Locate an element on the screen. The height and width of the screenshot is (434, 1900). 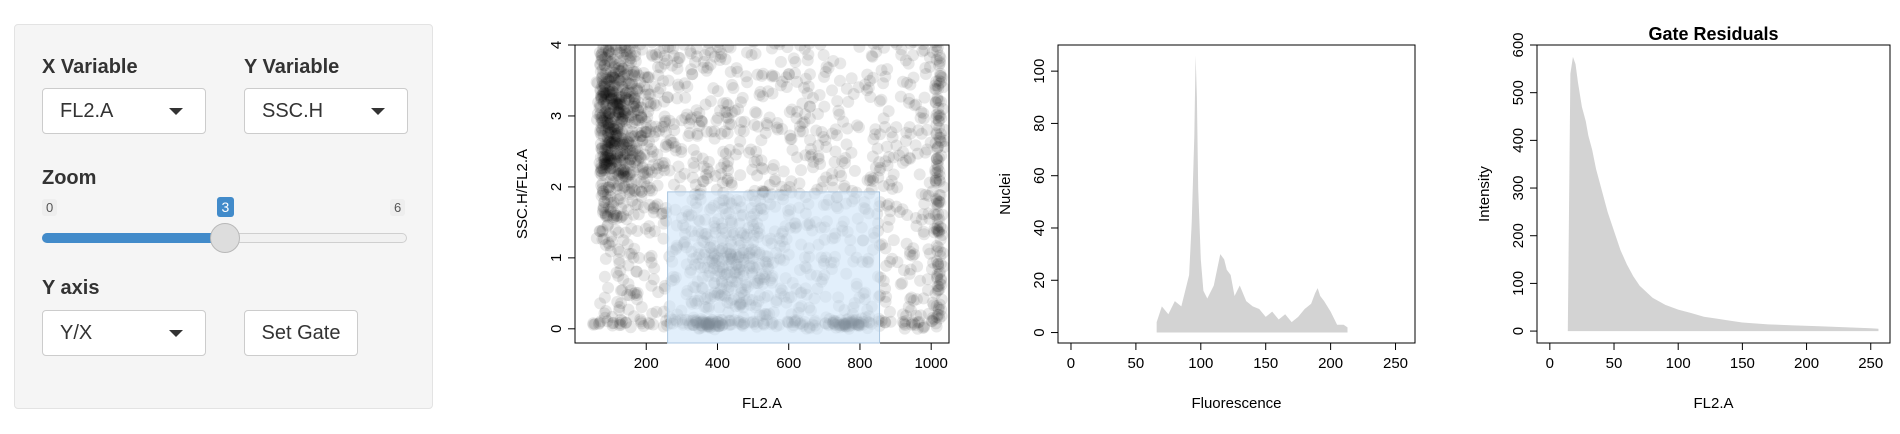
y-tick-label: 400 is located at coordinates (1518, 140).